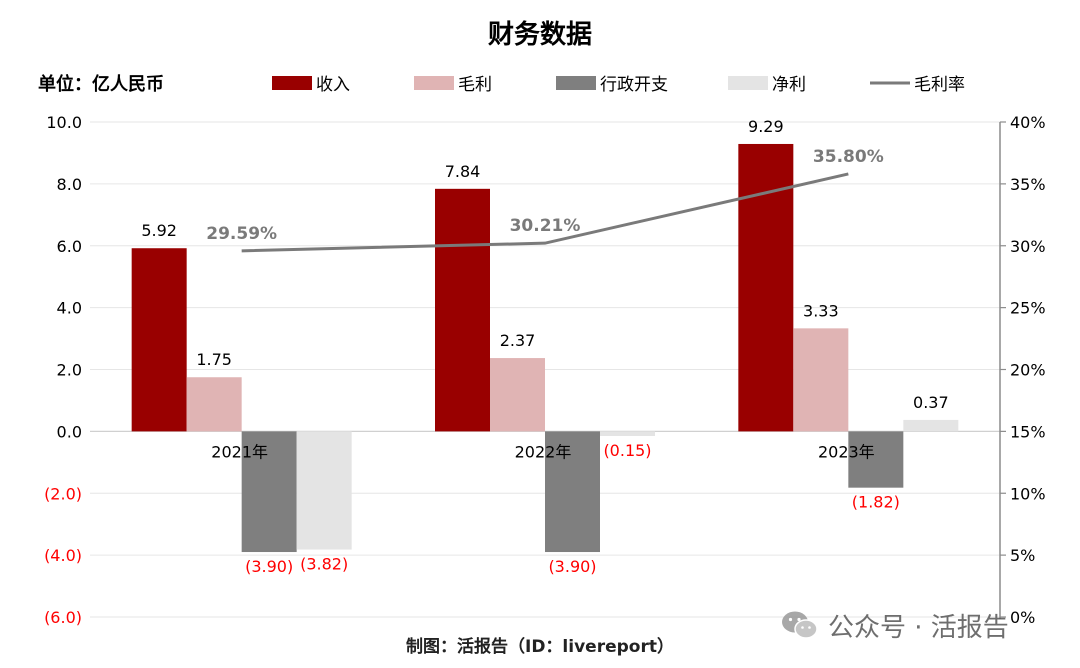 The image size is (1080, 668). Describe the element at coordinates (800, 625) in the screenshot. I see `wechat-icon` at that location.